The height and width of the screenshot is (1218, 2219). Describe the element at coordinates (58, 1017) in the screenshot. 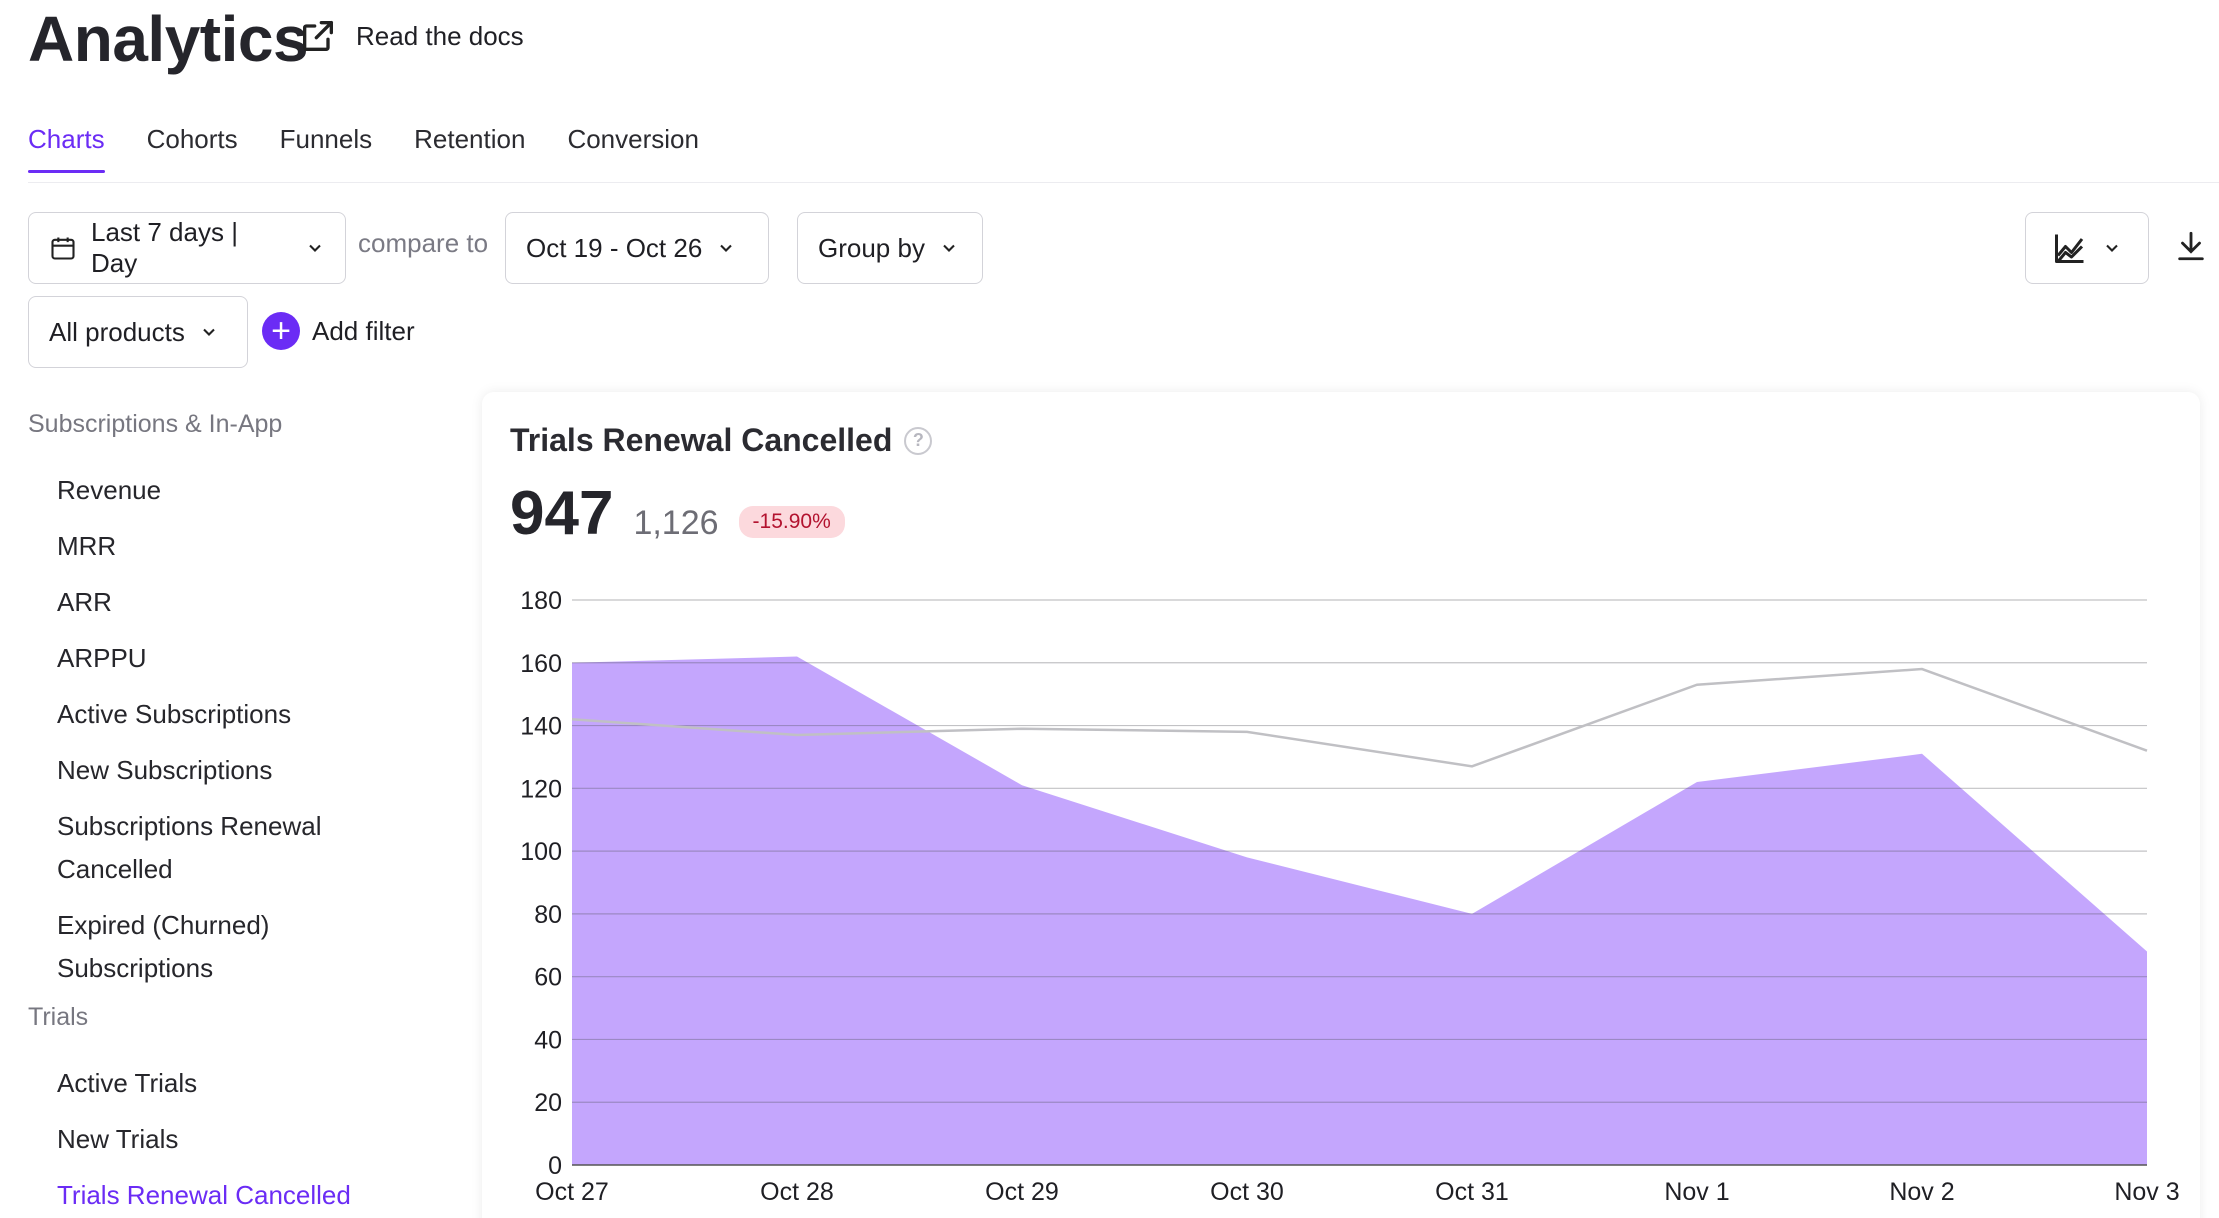

I see `section-heading: Trials` at that location.